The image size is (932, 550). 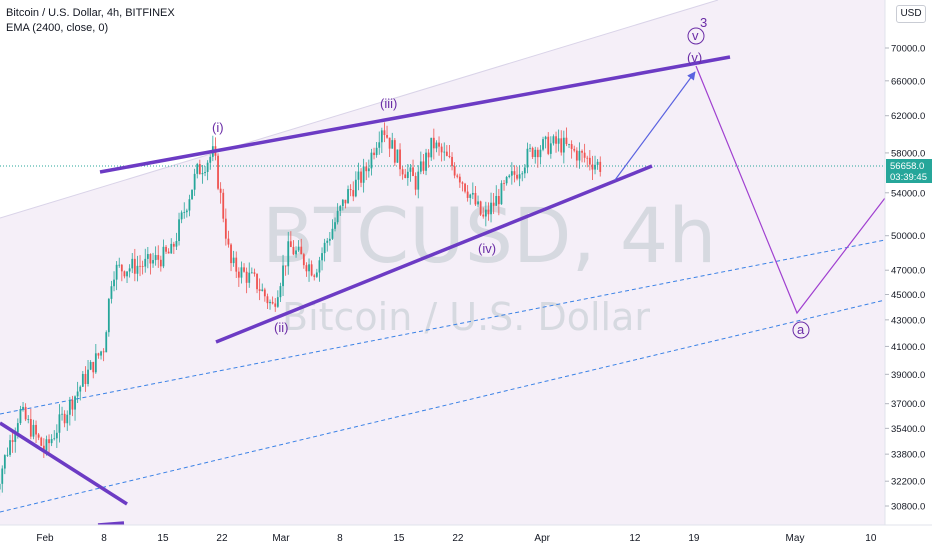 I want to click on downtrend-left-line, so click(x=64, y=463).